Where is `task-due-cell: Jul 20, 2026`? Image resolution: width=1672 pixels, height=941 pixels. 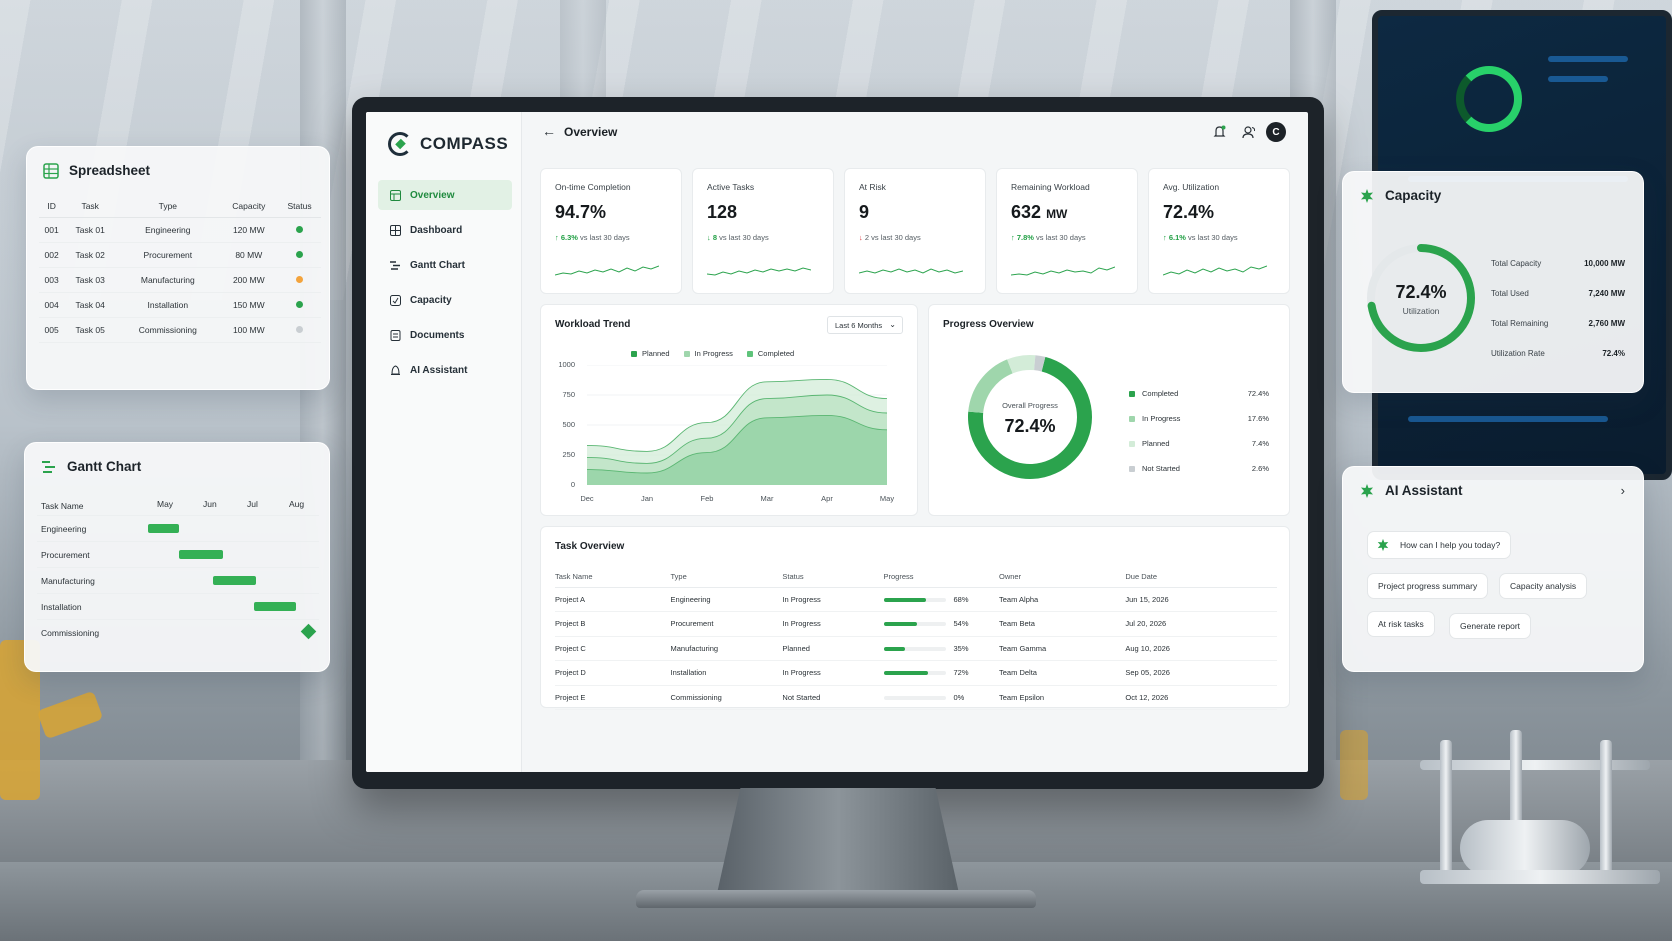
task-due-cell: Jul 20, 2026 is located at coordinates (1201, 624).